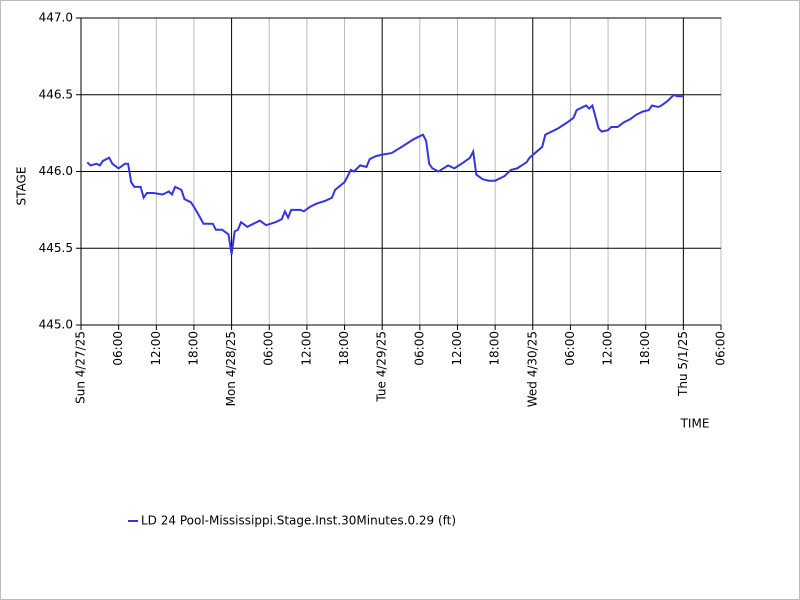 This screenshot has width=800, height=600. I want to click on y-tick-label: 445.0, so click(56, 325).